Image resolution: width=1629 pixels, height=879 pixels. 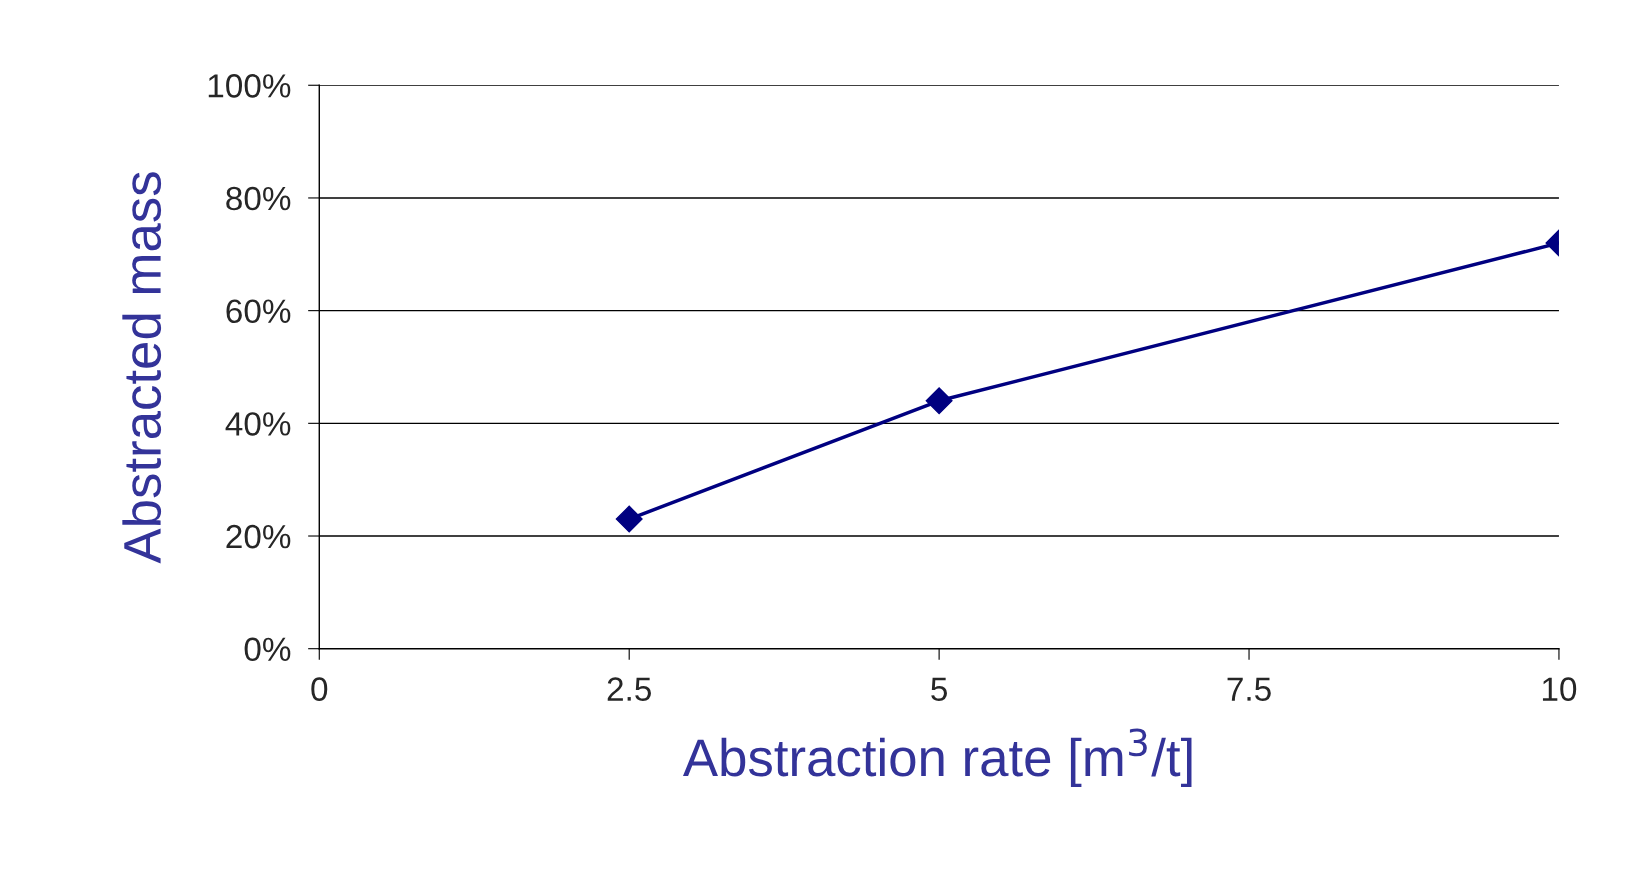 What do you see at coordinates (258, 198) in the screenshot?
I see `y-tick-label: 80%` at bounding box center [258, 198].